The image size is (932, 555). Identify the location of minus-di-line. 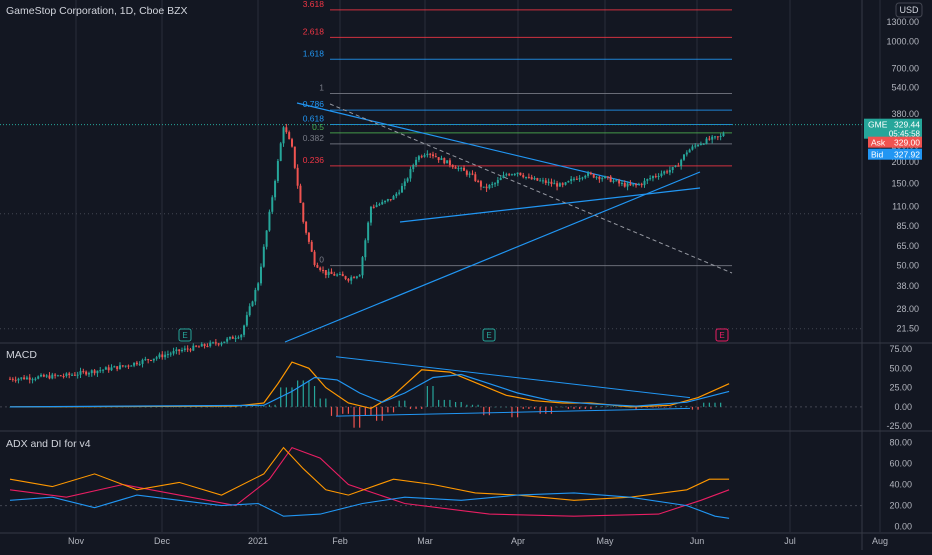
(369, 505).